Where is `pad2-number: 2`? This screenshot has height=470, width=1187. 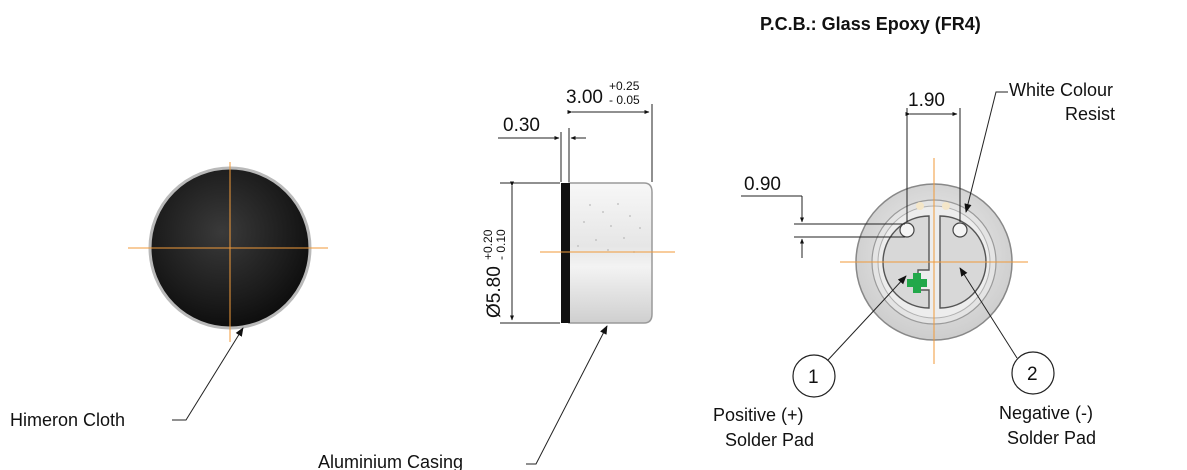 pad2-number: 2 is located at coordinates (1032, 374).